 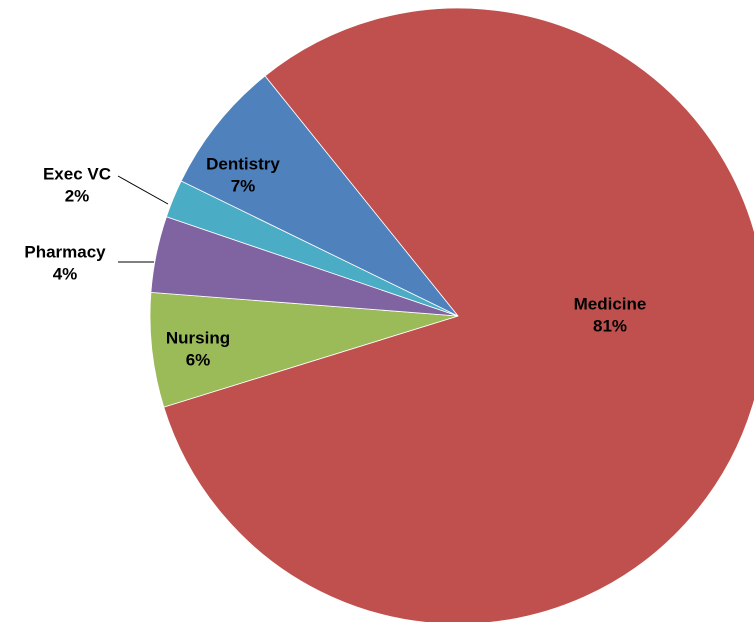 I want to click on slice-value-label: 6%, so click(x=198, y=359).